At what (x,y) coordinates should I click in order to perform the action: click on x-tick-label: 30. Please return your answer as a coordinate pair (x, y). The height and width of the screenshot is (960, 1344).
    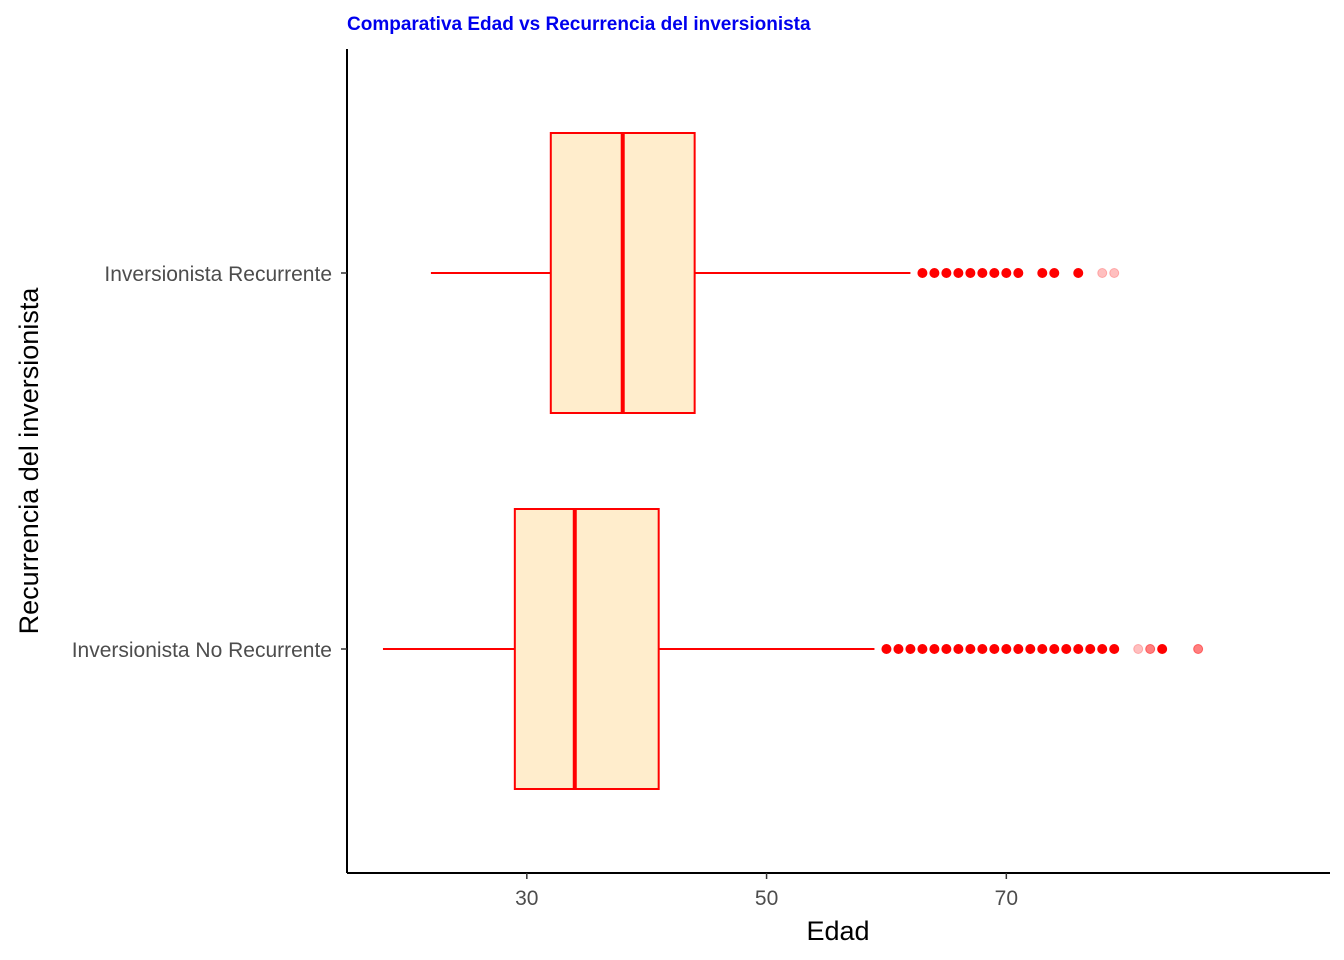
    Looking at the image, I should click on (526, 898).